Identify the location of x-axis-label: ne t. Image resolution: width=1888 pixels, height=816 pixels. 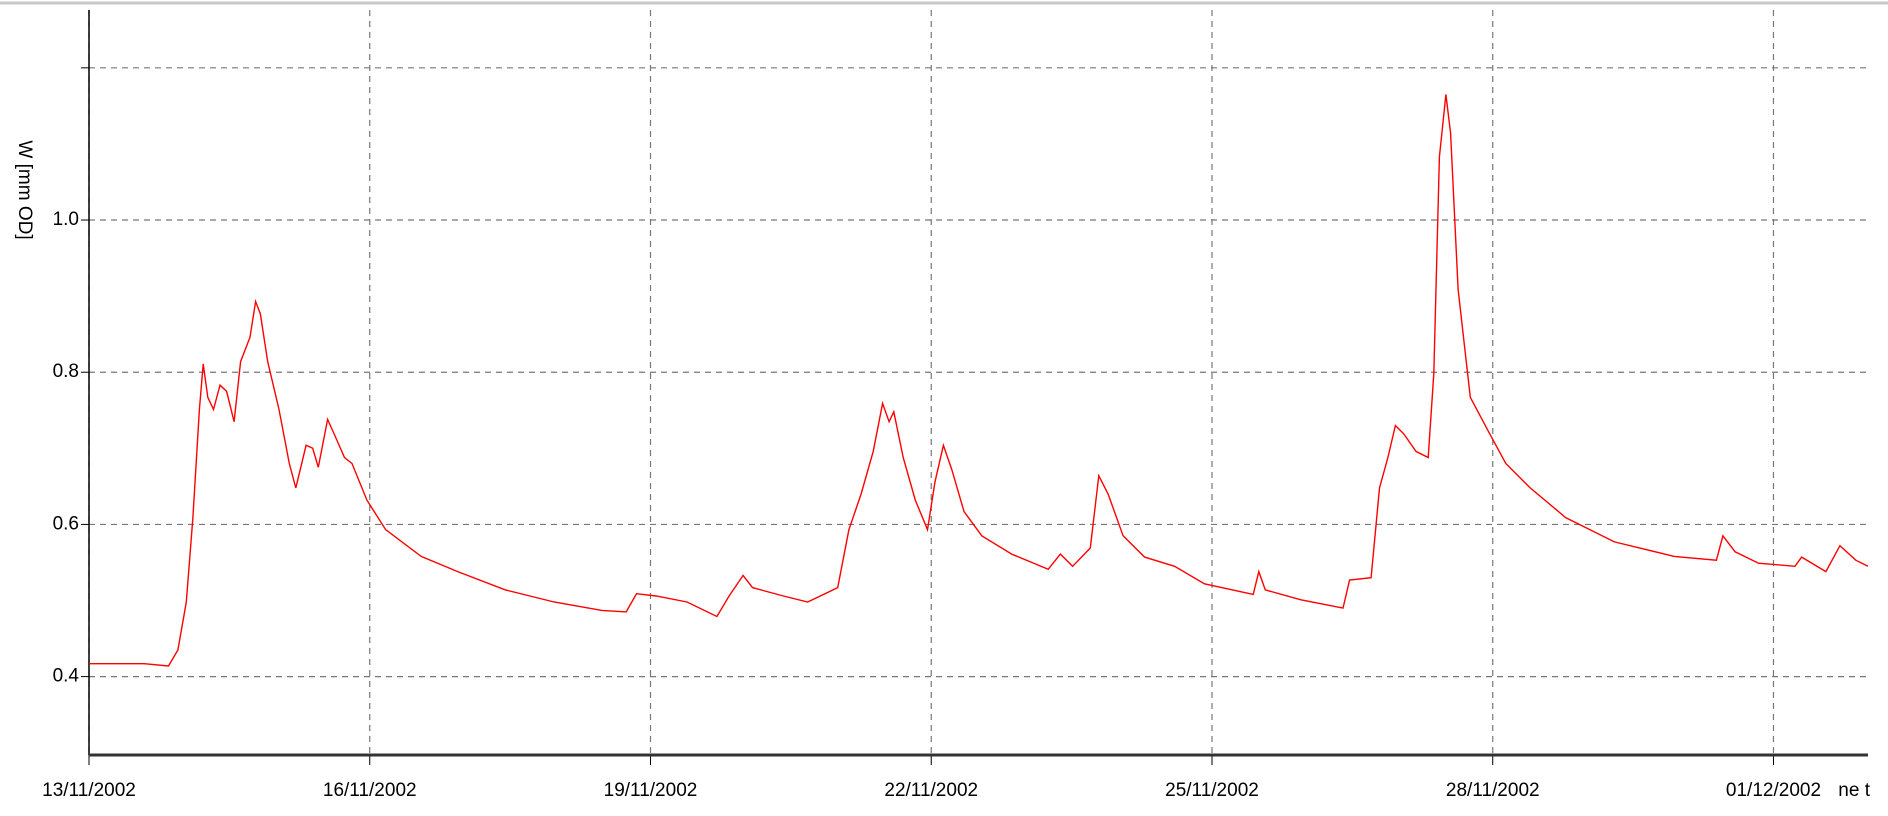
(1854, 790).